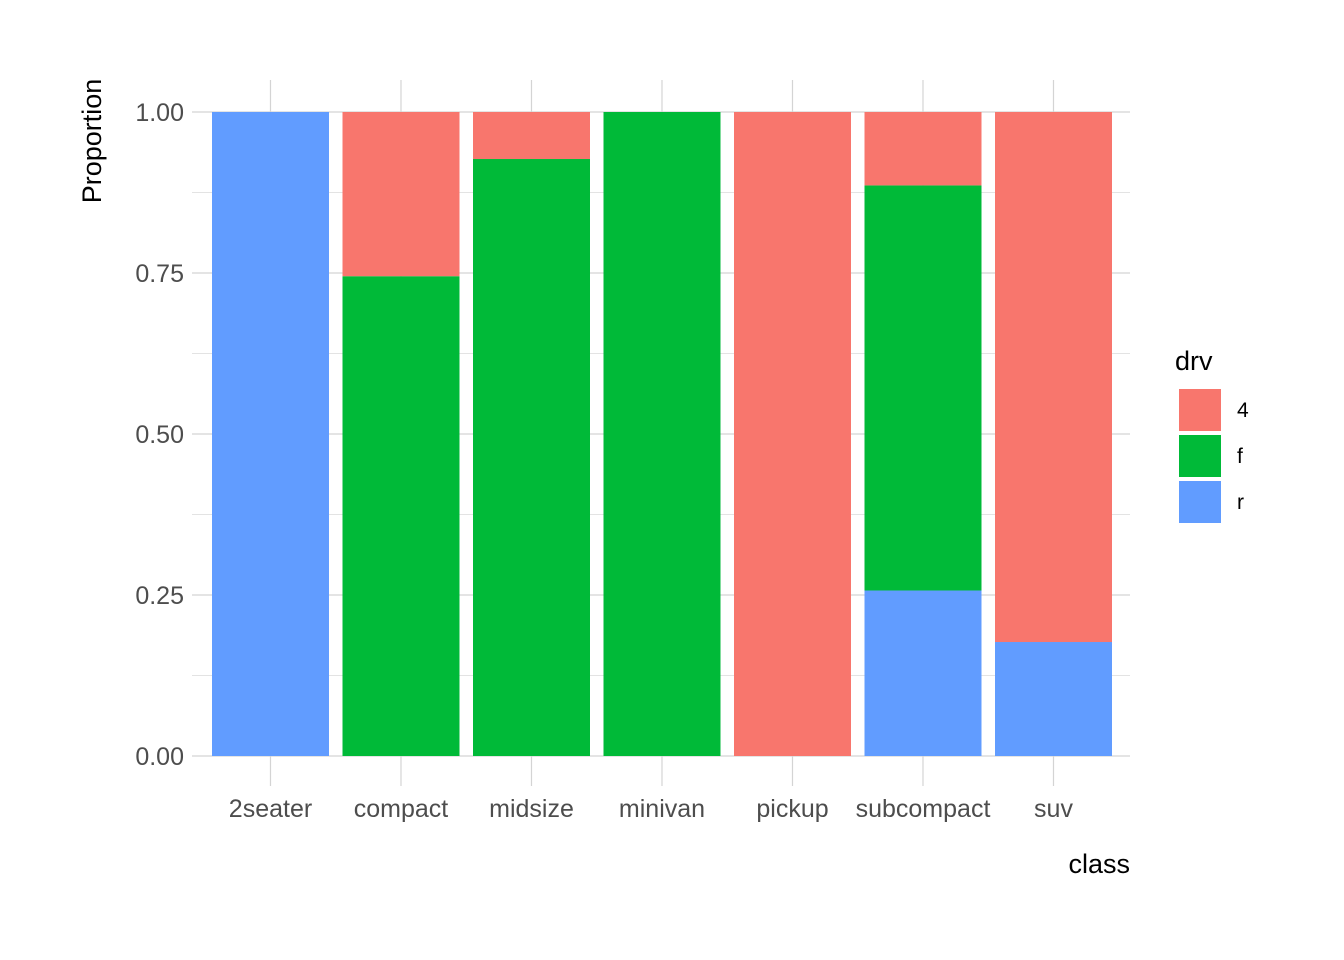 This screenshot has height=960, width=1344. What do you see at coordinates (1099, 864) in the screenshot?
I see `x-axis-title: class` at bounding box center [1099, 864].